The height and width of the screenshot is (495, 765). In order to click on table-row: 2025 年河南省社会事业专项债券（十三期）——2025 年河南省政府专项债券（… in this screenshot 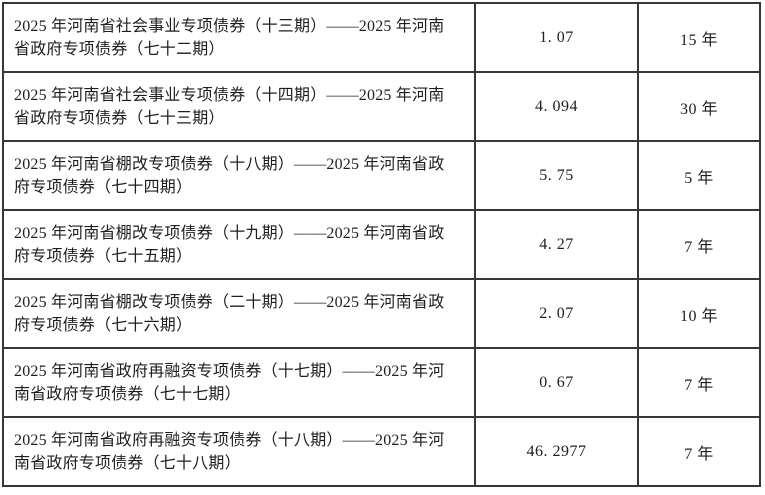, I will do `click(381, 37)`.